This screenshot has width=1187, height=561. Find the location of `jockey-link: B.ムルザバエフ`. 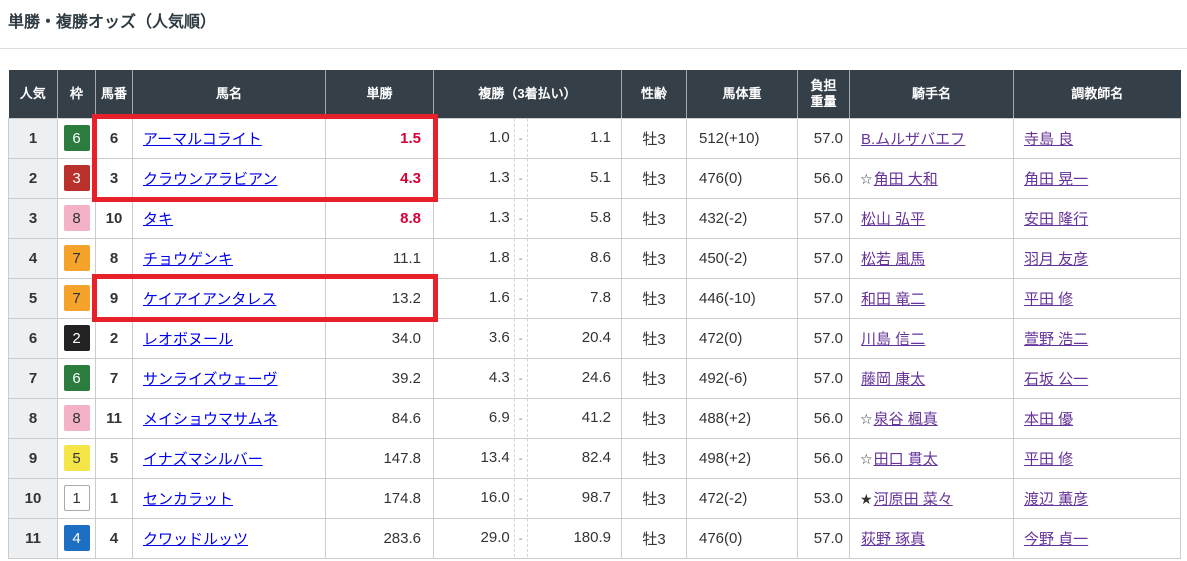

jockey-link: B.ムルザバエフ is located at coordinates (913, 139).